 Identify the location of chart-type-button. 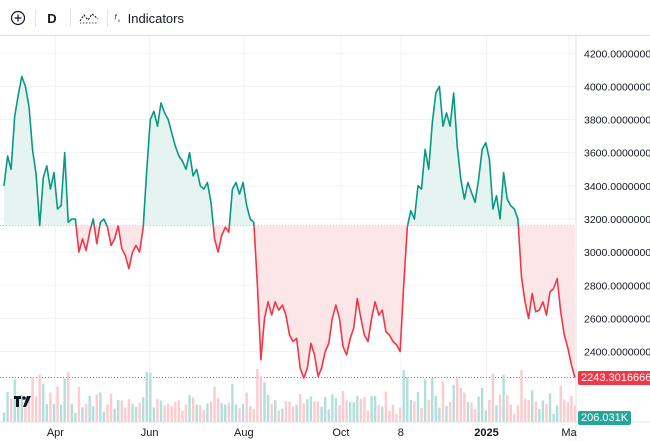
(89, 18).